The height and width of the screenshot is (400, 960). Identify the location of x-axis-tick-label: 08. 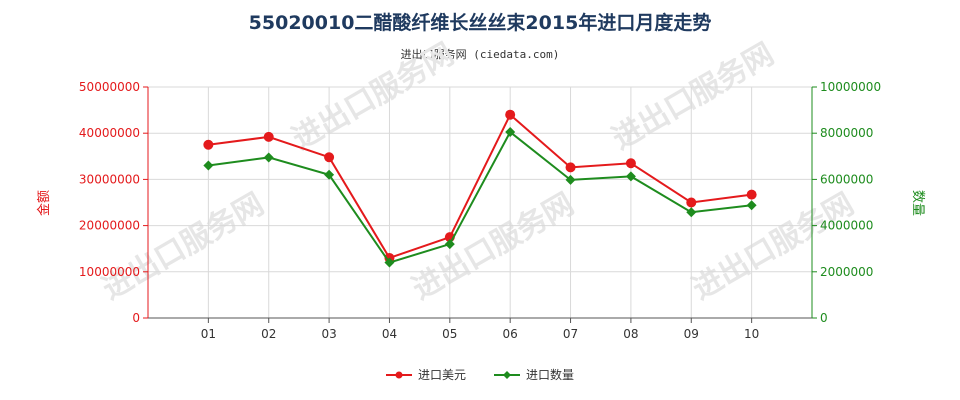
(630, 334).